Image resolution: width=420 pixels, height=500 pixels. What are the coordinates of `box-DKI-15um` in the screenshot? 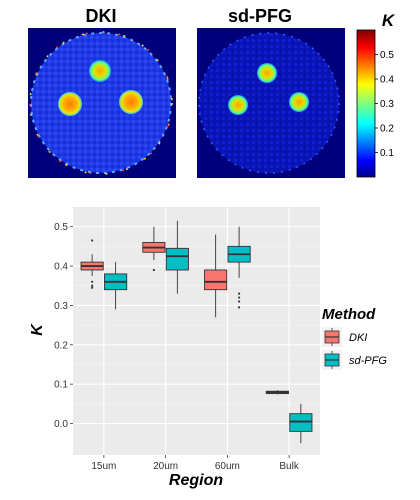 It's located at (92, 264).